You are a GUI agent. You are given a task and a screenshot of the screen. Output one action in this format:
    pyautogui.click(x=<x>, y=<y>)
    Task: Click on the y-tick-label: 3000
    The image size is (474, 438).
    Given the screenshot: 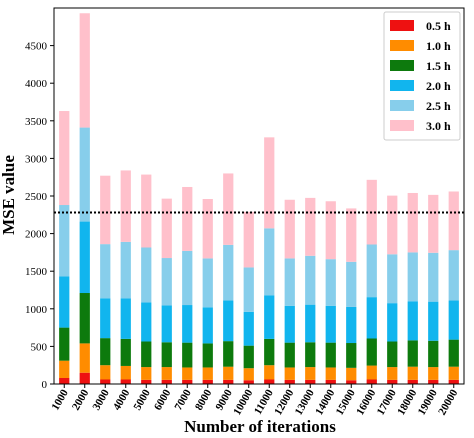 What is the action you would take?
    pyautogui.click(x=36, y=159)
    